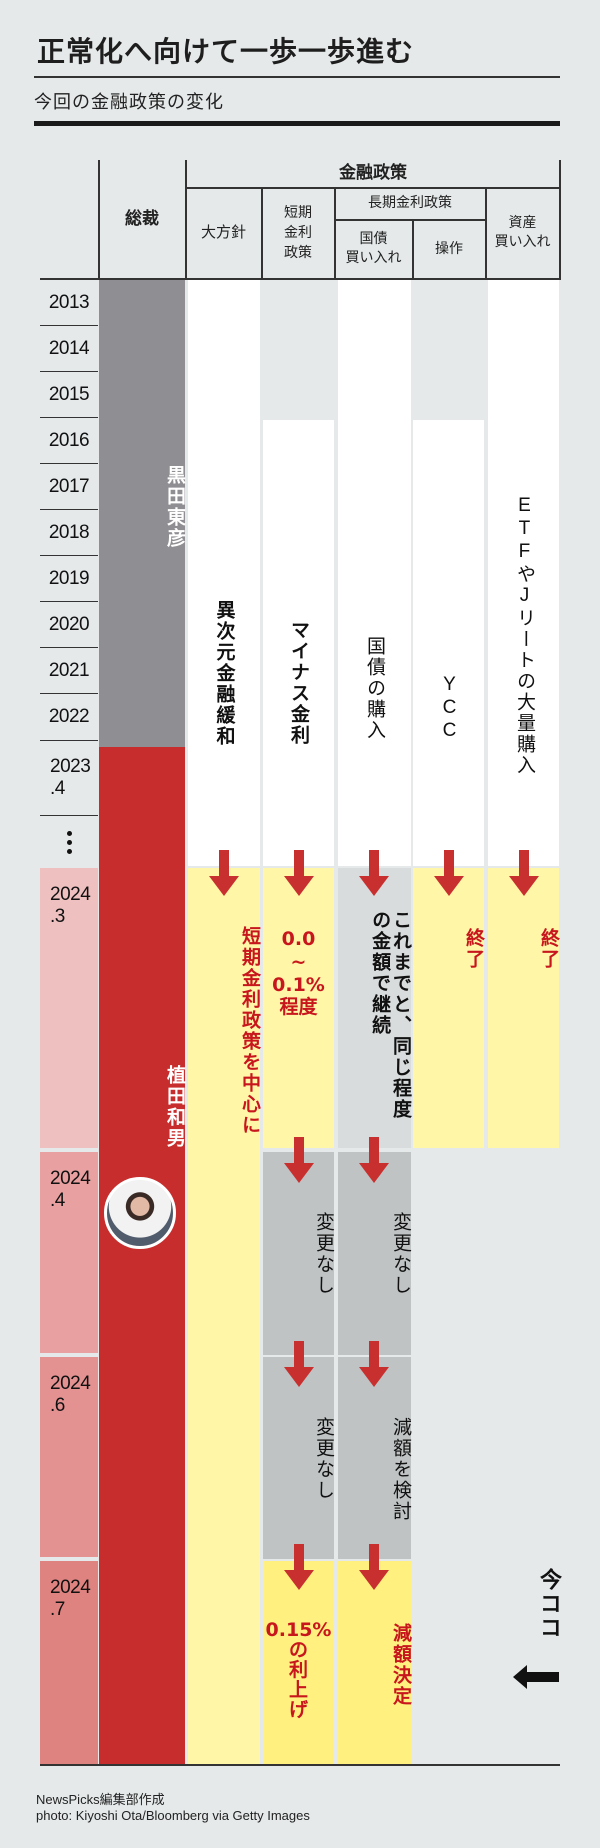 The height and width of the screenshot is (1848, 600). What do you see at coordinates (69, 842) in the screenshot?
I see `ellipsis-icon` at bounding box center [69, 842].